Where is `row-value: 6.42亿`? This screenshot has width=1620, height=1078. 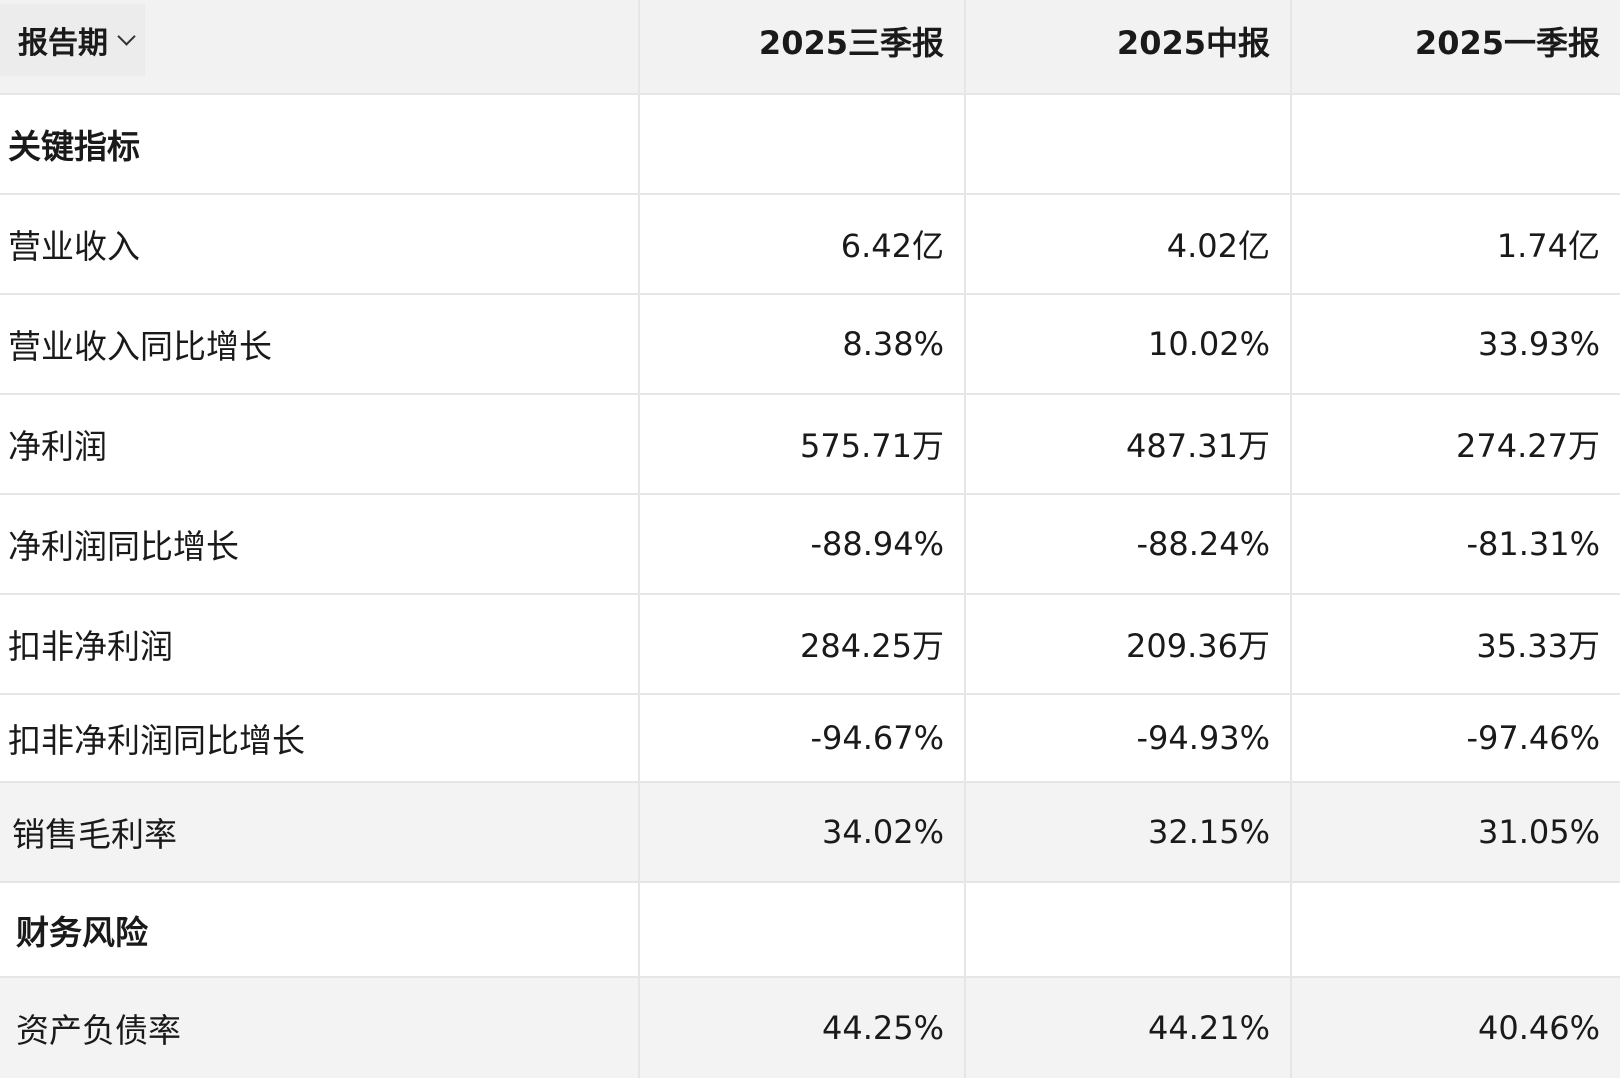
row-value: 6.42亿 is located at coordinates (892, 246).